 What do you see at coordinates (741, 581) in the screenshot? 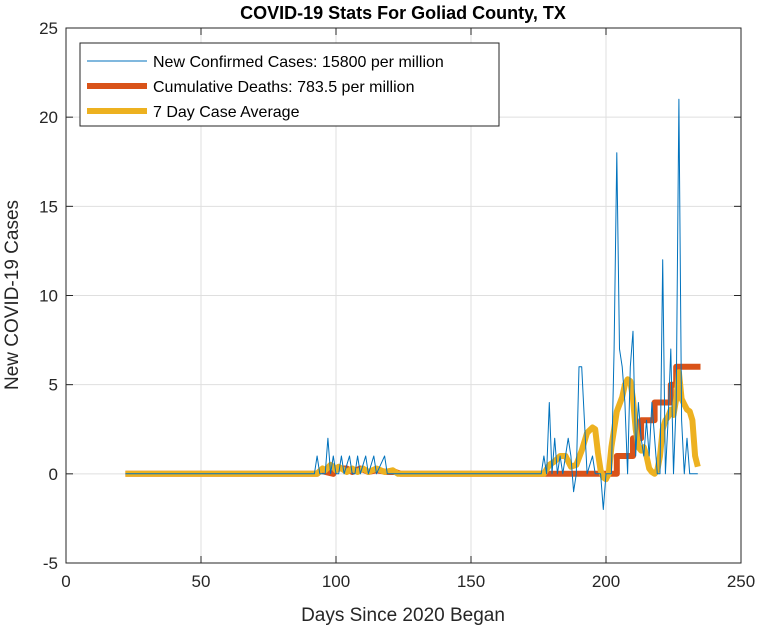
I see `x-tick-label: 250` at bounding box center [741, 581].